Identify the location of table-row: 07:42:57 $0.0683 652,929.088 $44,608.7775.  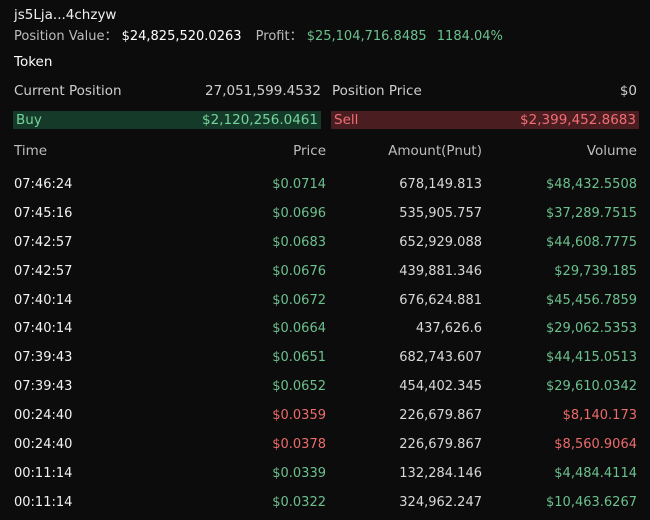
(325, 244).